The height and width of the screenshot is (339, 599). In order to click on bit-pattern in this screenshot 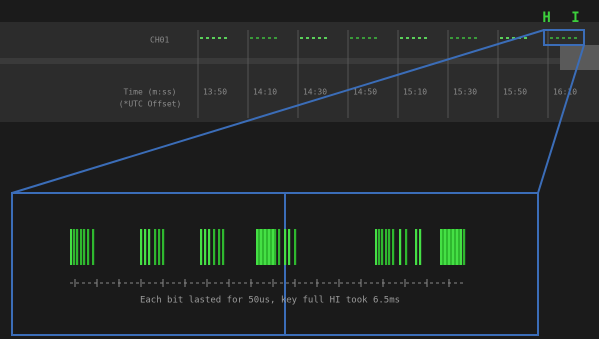, I will do `click(268, 247)`.